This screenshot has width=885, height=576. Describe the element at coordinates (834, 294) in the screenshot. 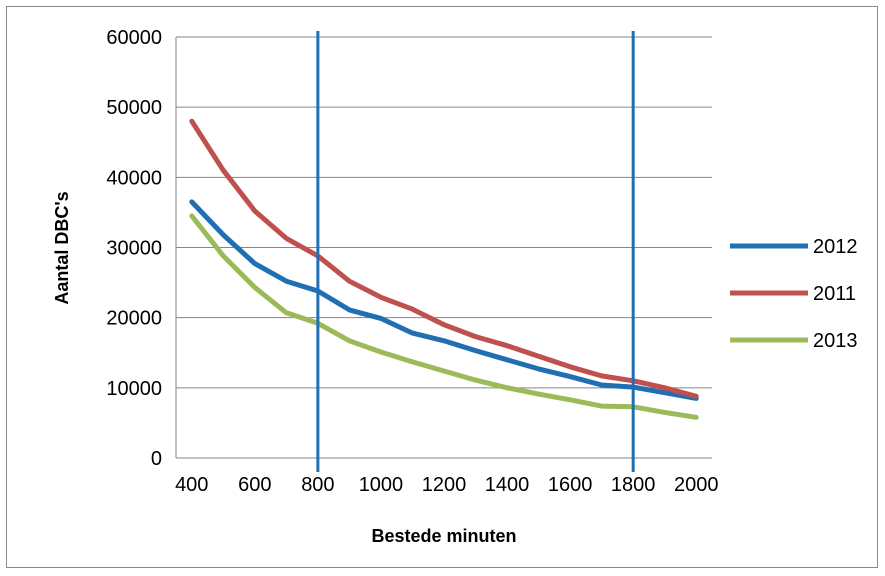

I see `legend-label-2011: 2011` at that location.